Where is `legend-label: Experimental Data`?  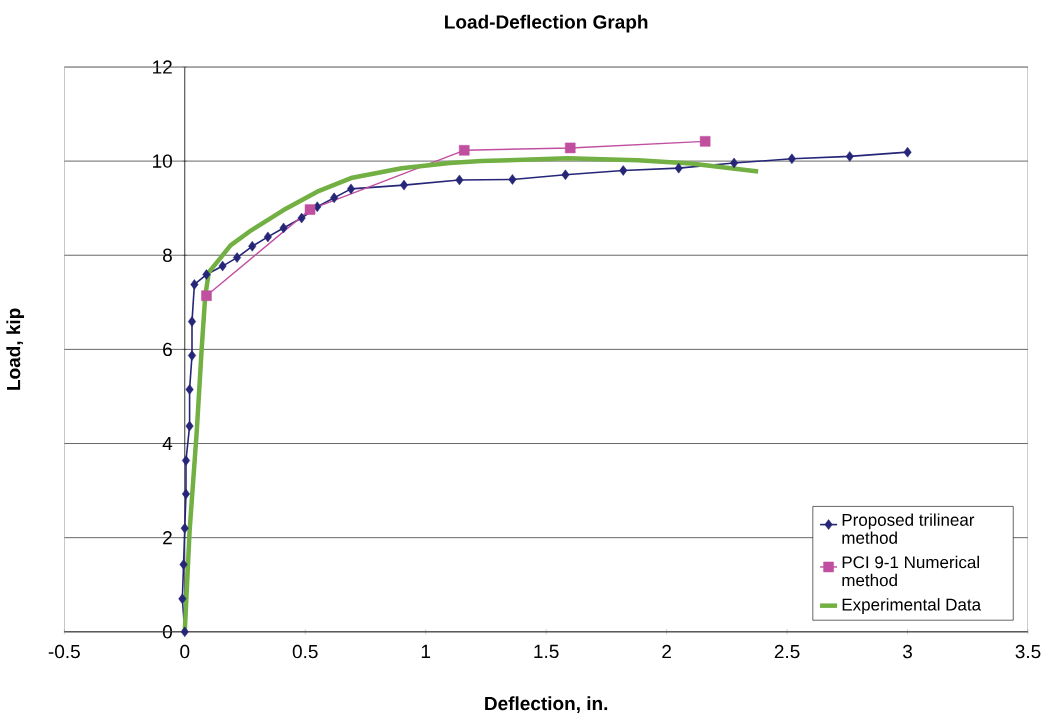
legend-label: Experimental Data is located at coordinates (912, 606).